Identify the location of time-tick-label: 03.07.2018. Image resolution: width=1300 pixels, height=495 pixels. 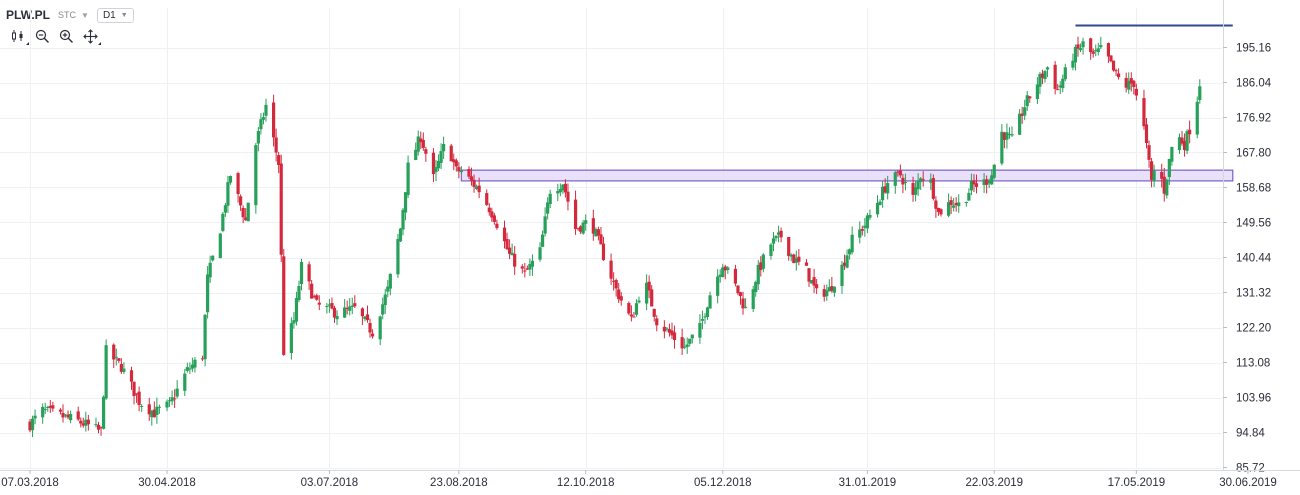
(330, 483).